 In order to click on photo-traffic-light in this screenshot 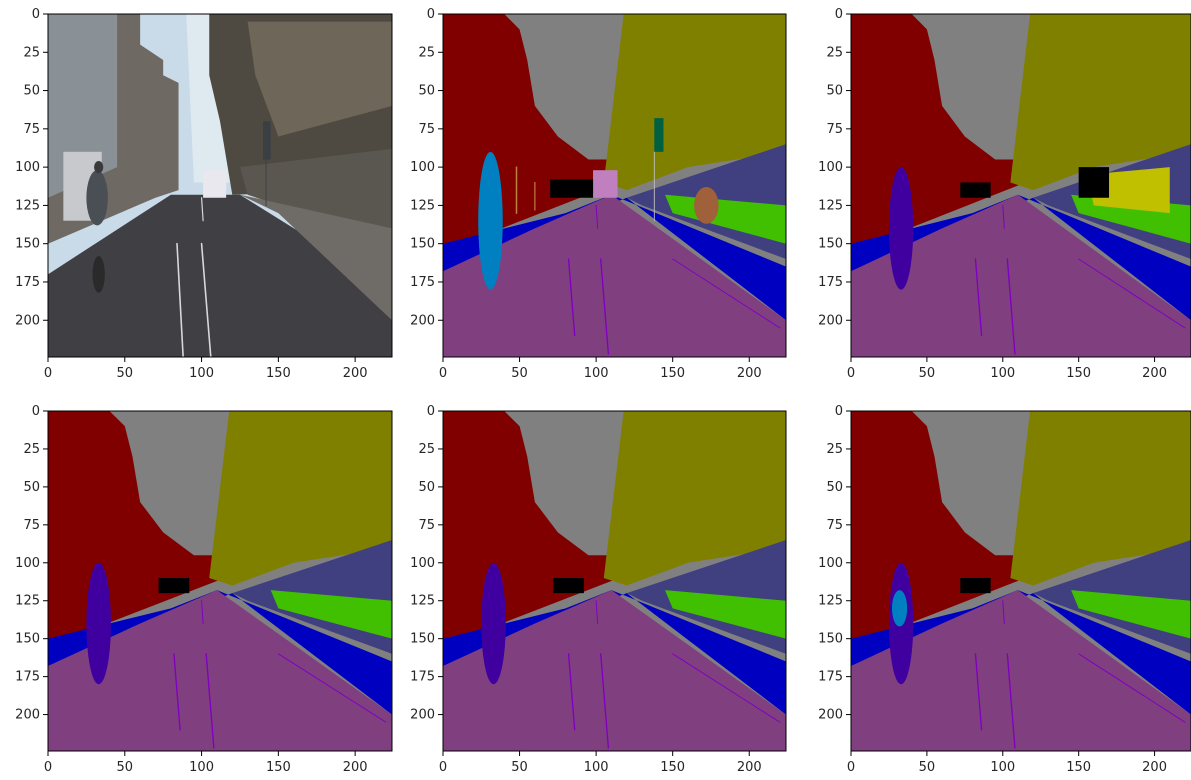, I will do `click(267, 140)`.